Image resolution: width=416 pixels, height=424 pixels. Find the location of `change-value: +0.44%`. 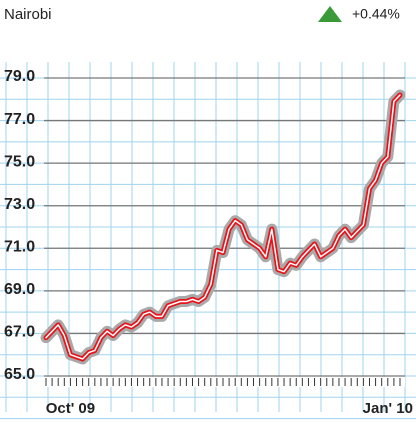

change-value: +0.44% is located at coordinates (376, 14).